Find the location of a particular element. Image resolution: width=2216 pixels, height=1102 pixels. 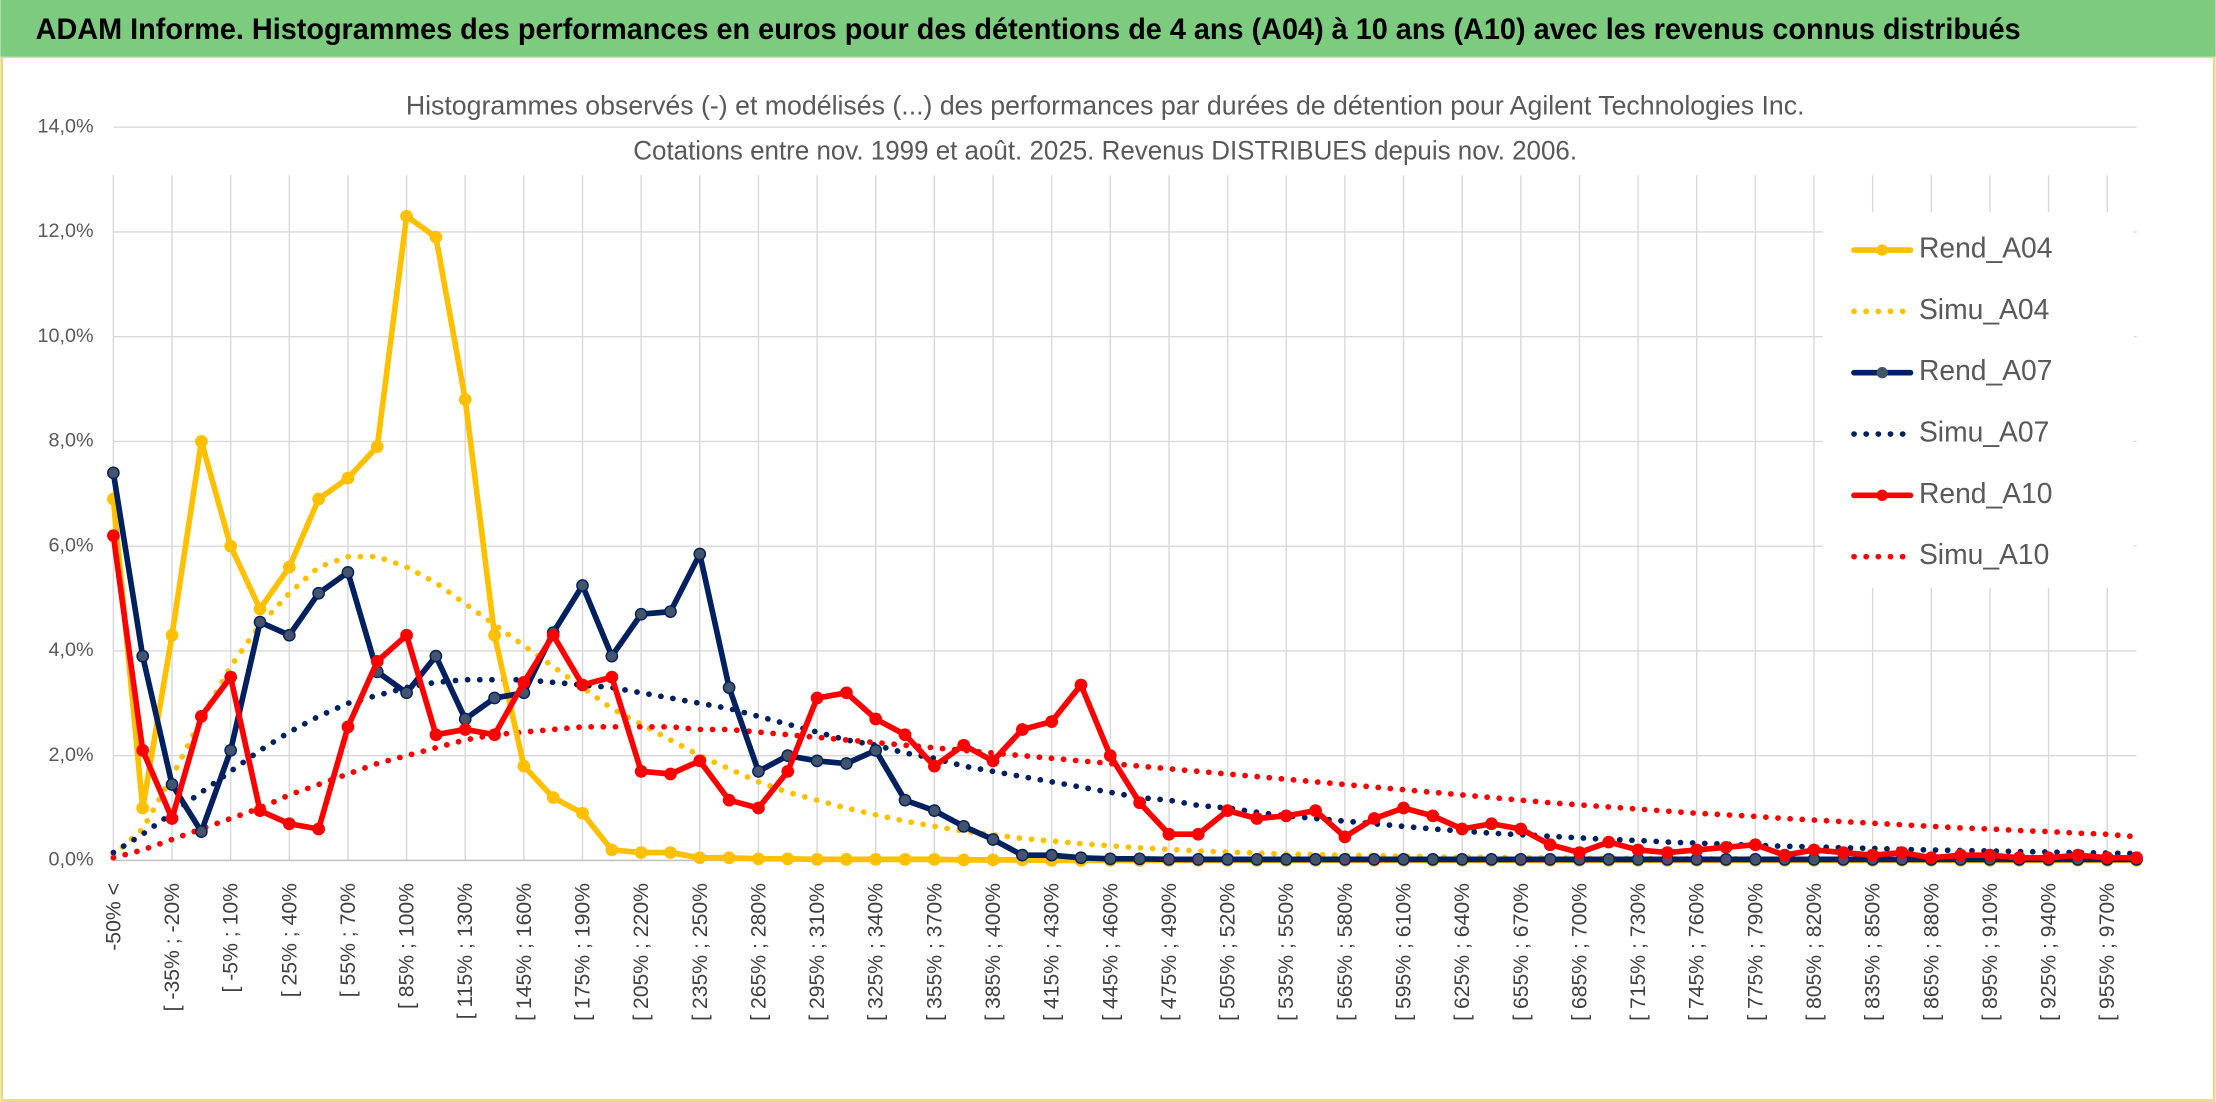

x-tick-label: [ 235% ; 250% is located at coordinates (700, 952).